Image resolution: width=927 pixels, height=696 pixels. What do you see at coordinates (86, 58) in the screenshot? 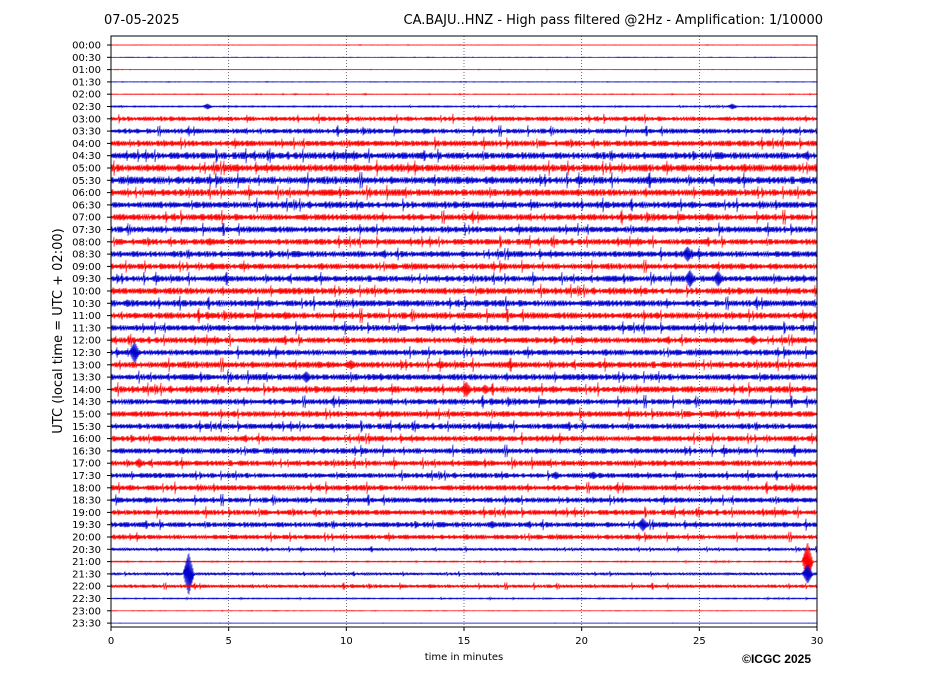
I see `row-label: 00:30` at bounding box center [86, 58].